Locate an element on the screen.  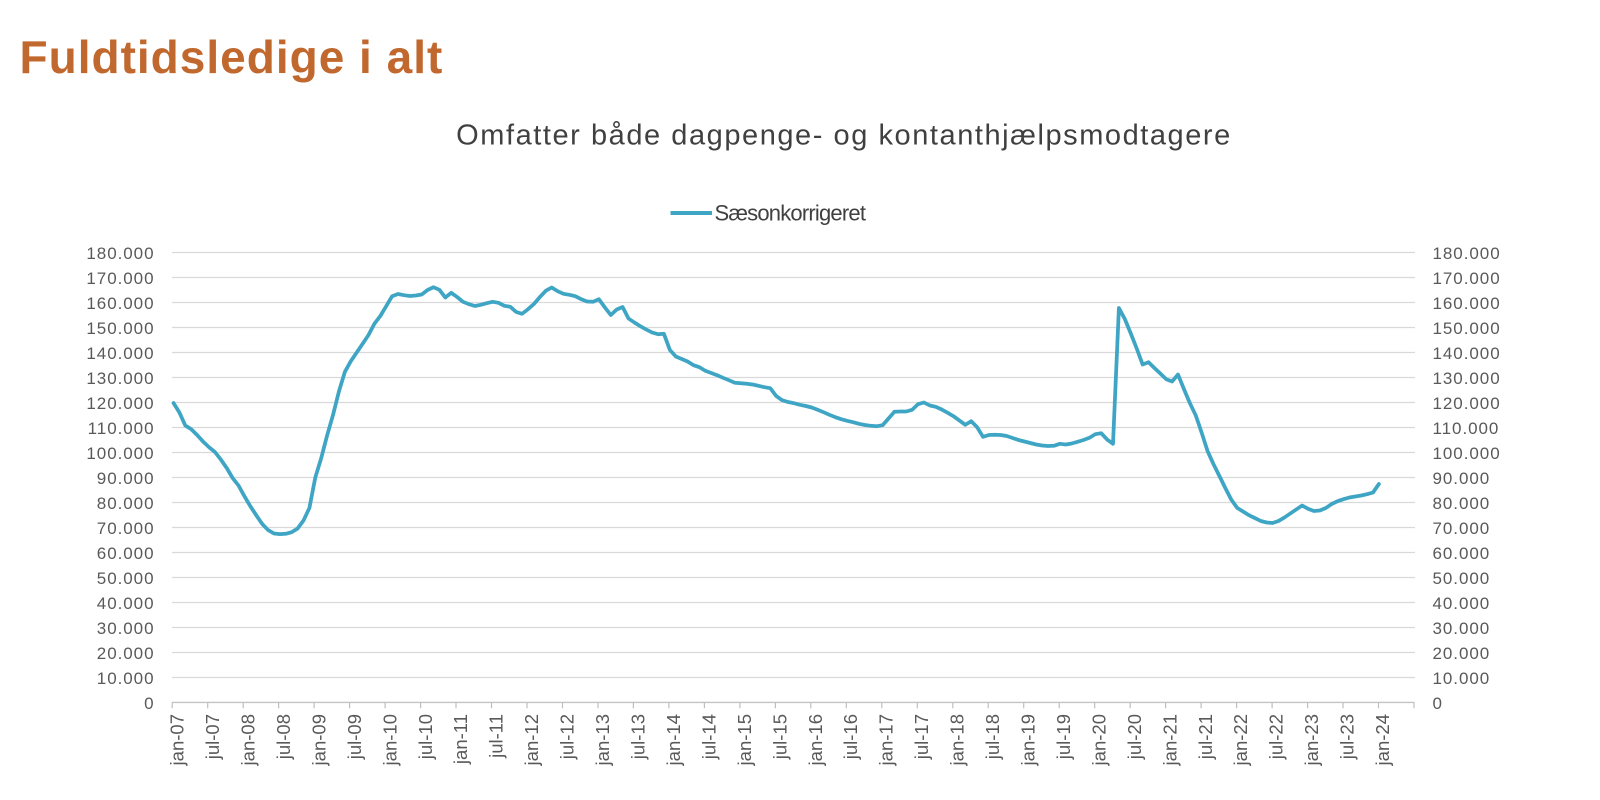
svg-text: jul-18 is located at coordinates (992, 737).